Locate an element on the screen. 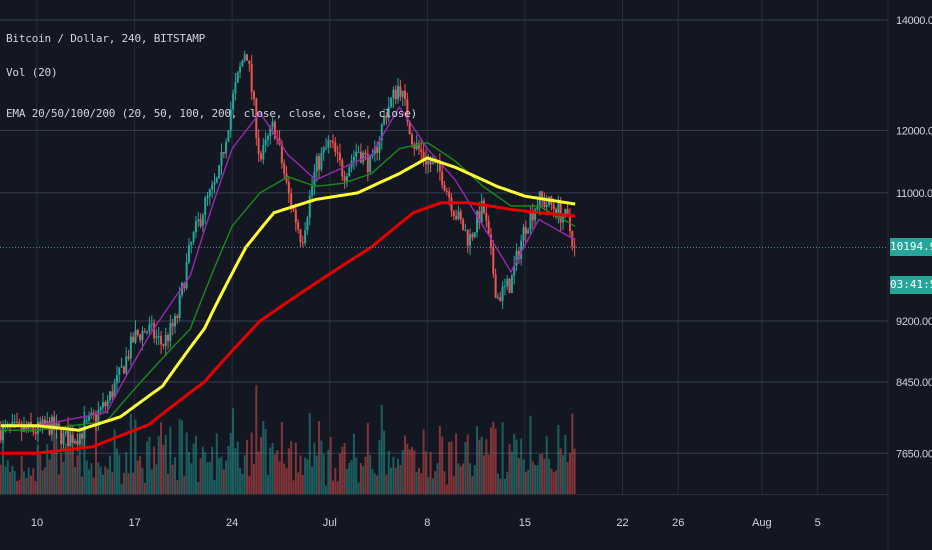 This screenshot has width=932, height=550. legend-volume: Vol (20) is located at coordinates (32, 72).